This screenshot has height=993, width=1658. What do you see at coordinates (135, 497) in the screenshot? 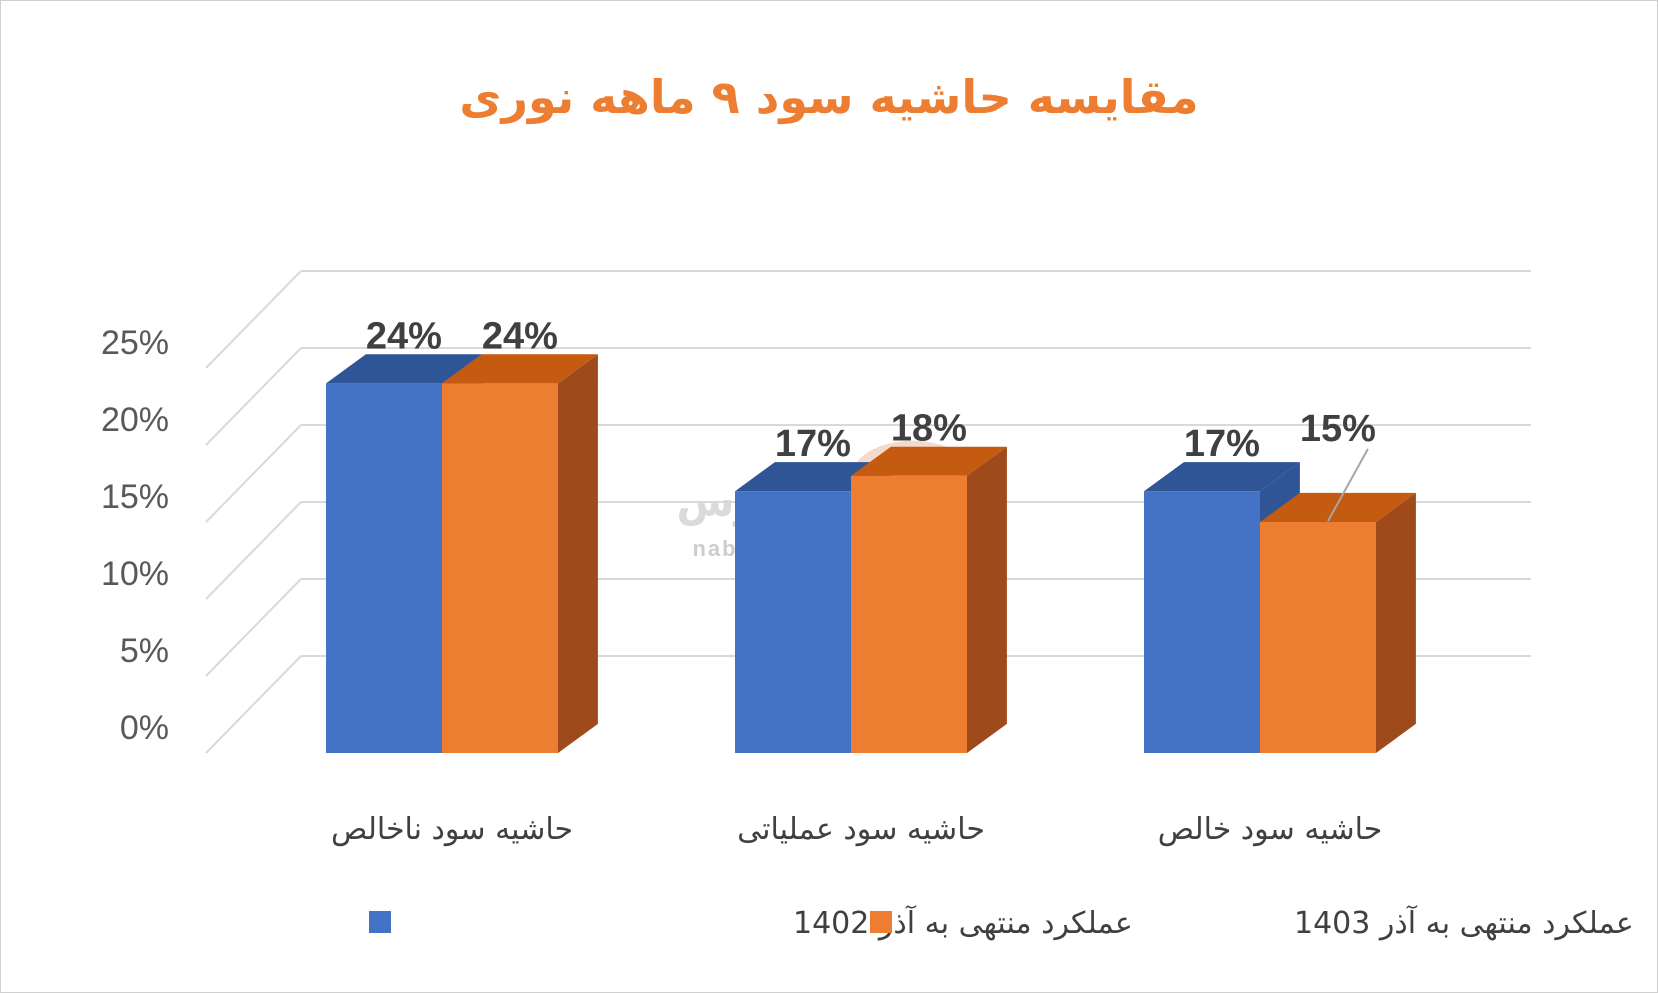
I see `y-tick-label: 15%` at bounding box center [135, 497].